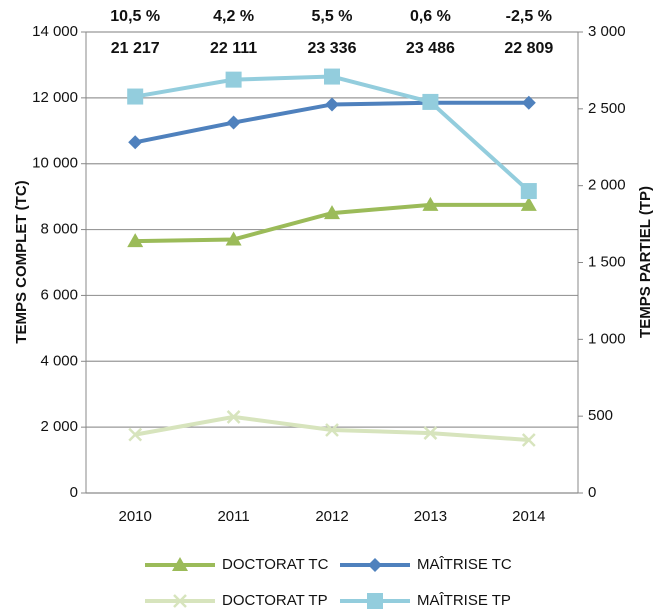  What do you see at coordinates (332, 133) in the screenshot?
I see `series-line` at bounding box center [332, 133].